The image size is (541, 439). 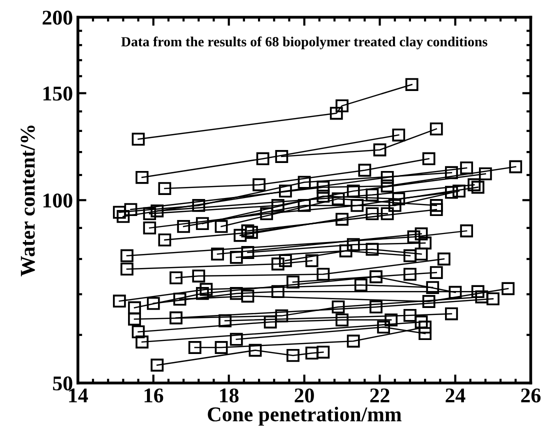 I want to click on x-tick-label: 16, so click(x=154, y=395).